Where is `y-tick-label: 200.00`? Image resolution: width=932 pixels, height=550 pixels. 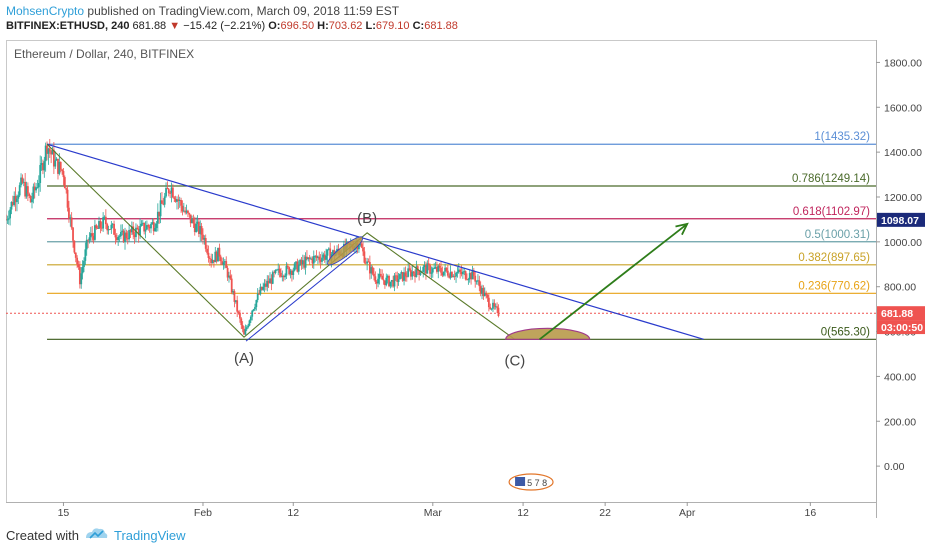 y-tick-label: 200.00 is located at coordinates (900, 422).